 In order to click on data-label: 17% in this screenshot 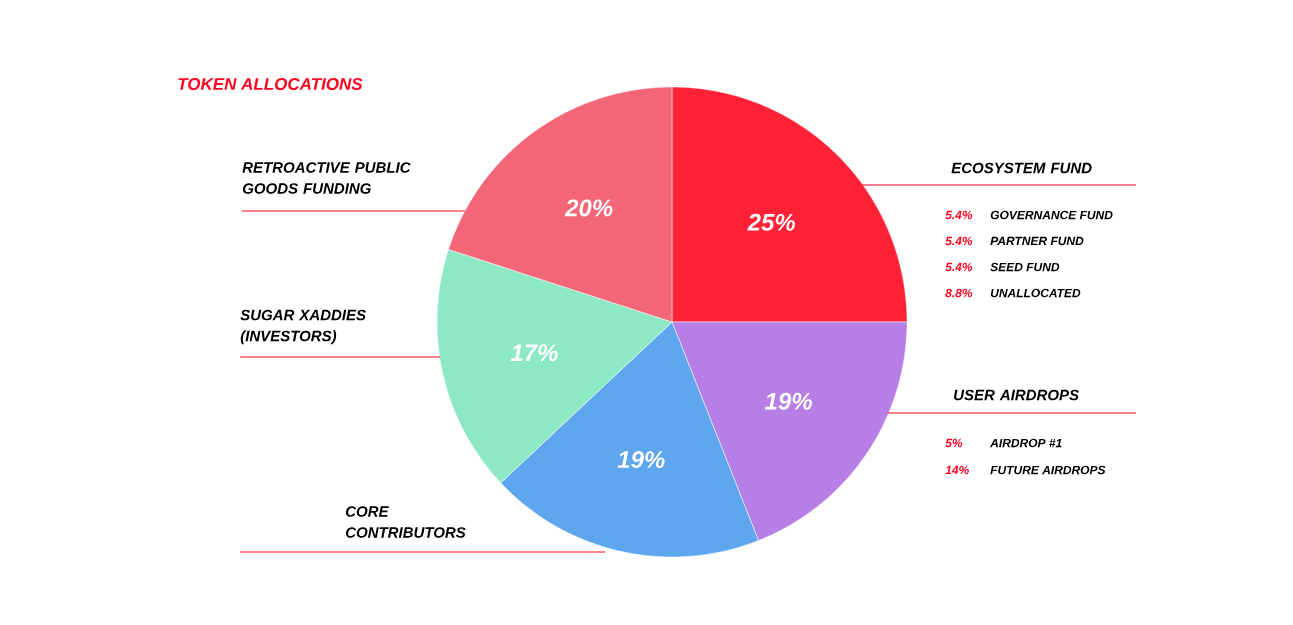, I will do `click(534, 353)`.